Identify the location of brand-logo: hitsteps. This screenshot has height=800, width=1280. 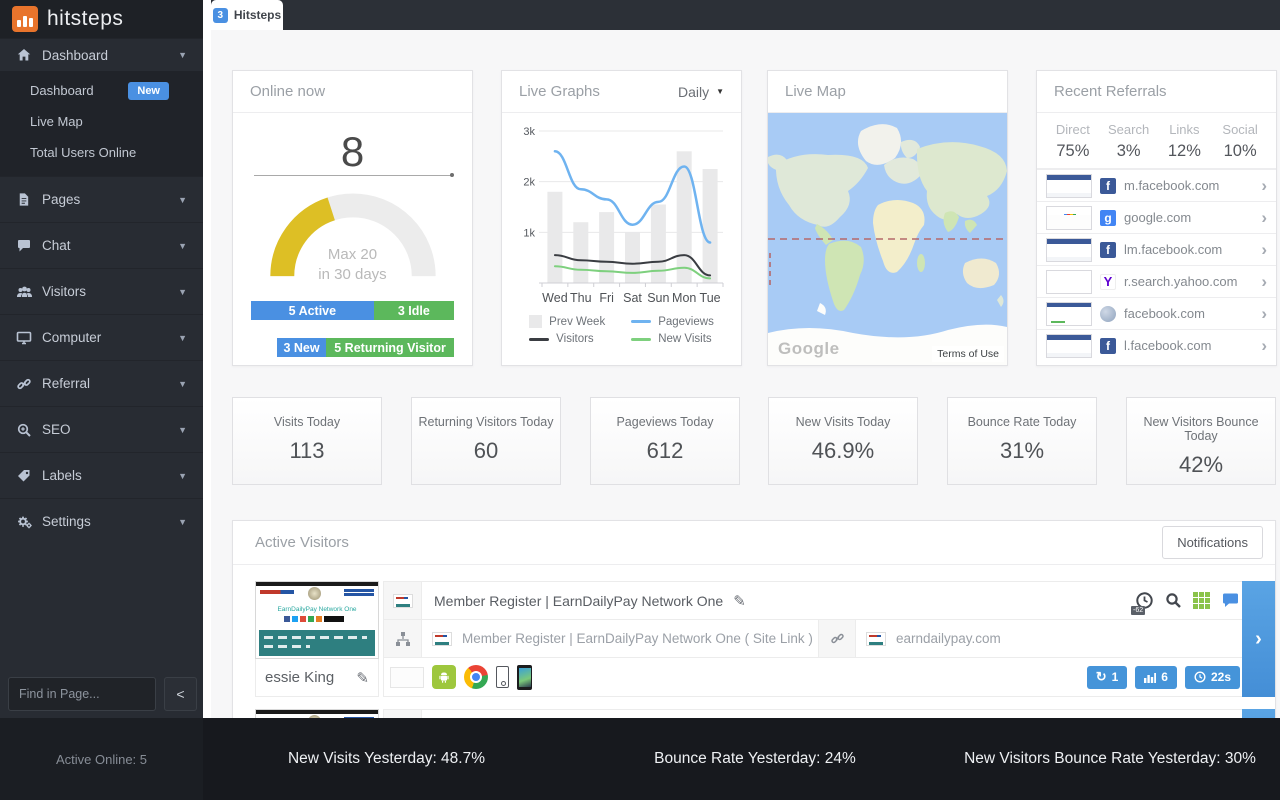
(101, 19).